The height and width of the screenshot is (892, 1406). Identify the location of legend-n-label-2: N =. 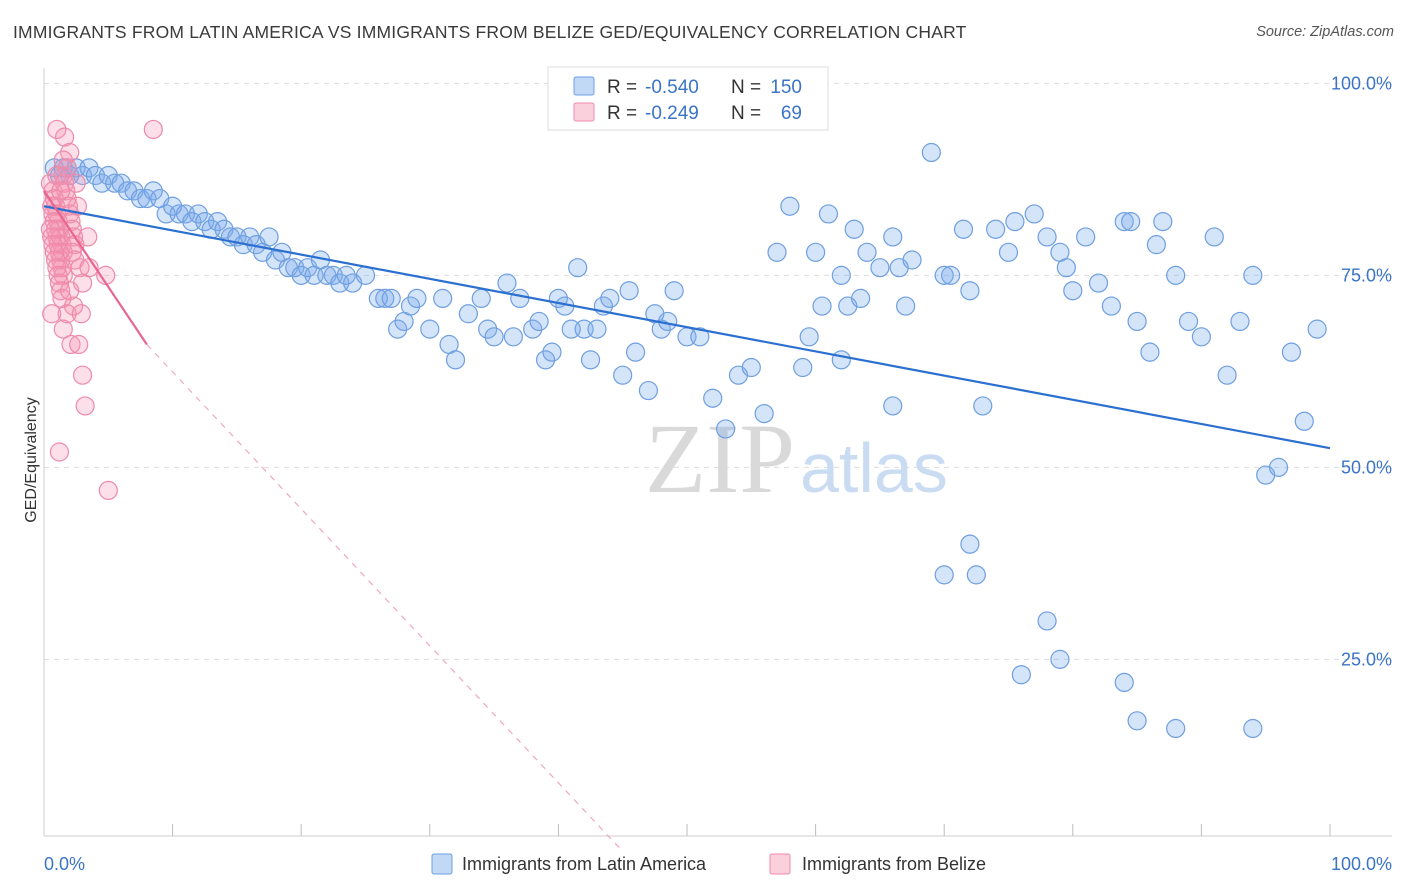
(746, 113).